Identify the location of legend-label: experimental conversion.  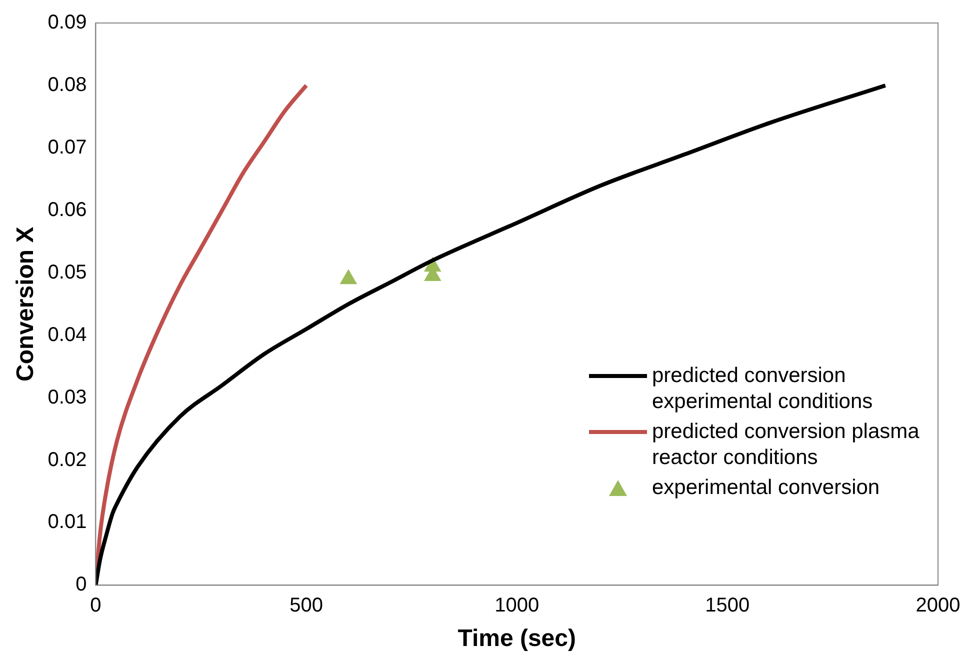
(766, 488).